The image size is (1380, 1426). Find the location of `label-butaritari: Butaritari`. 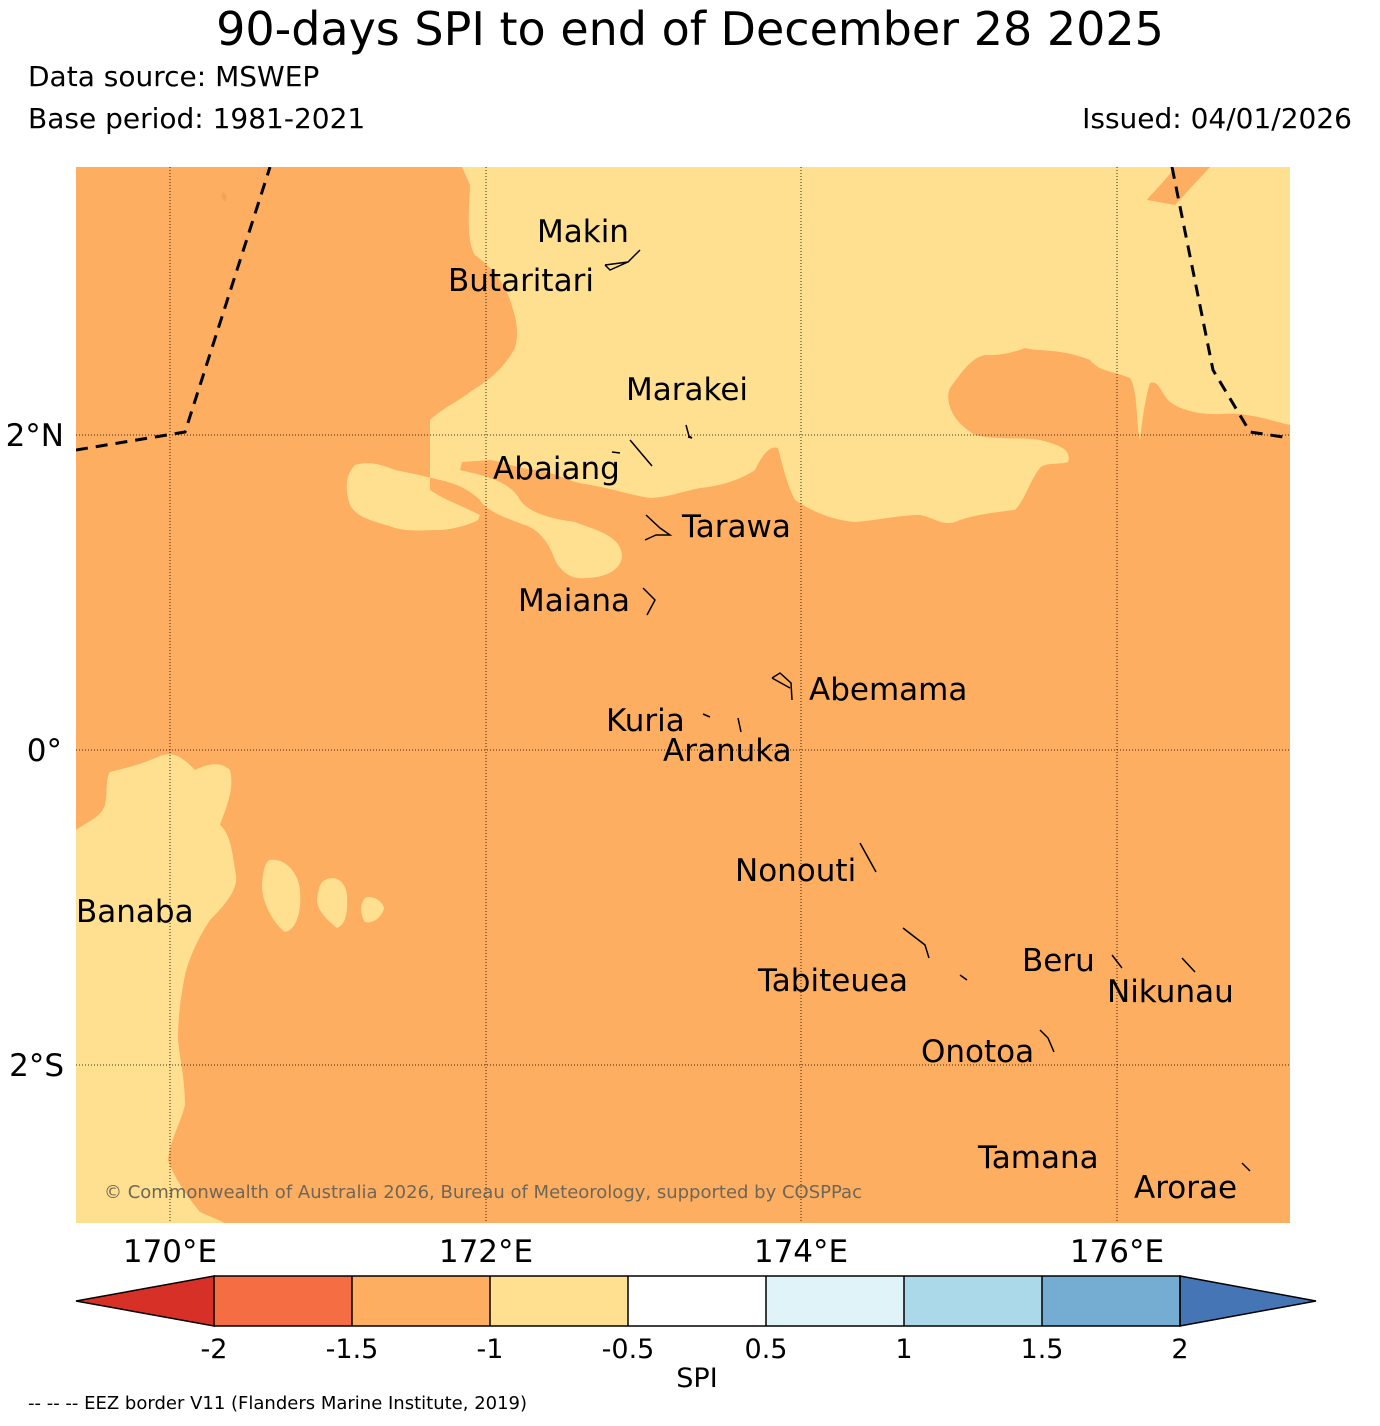

label-butaritari: Butaritari is located at coordinates (521, 281).